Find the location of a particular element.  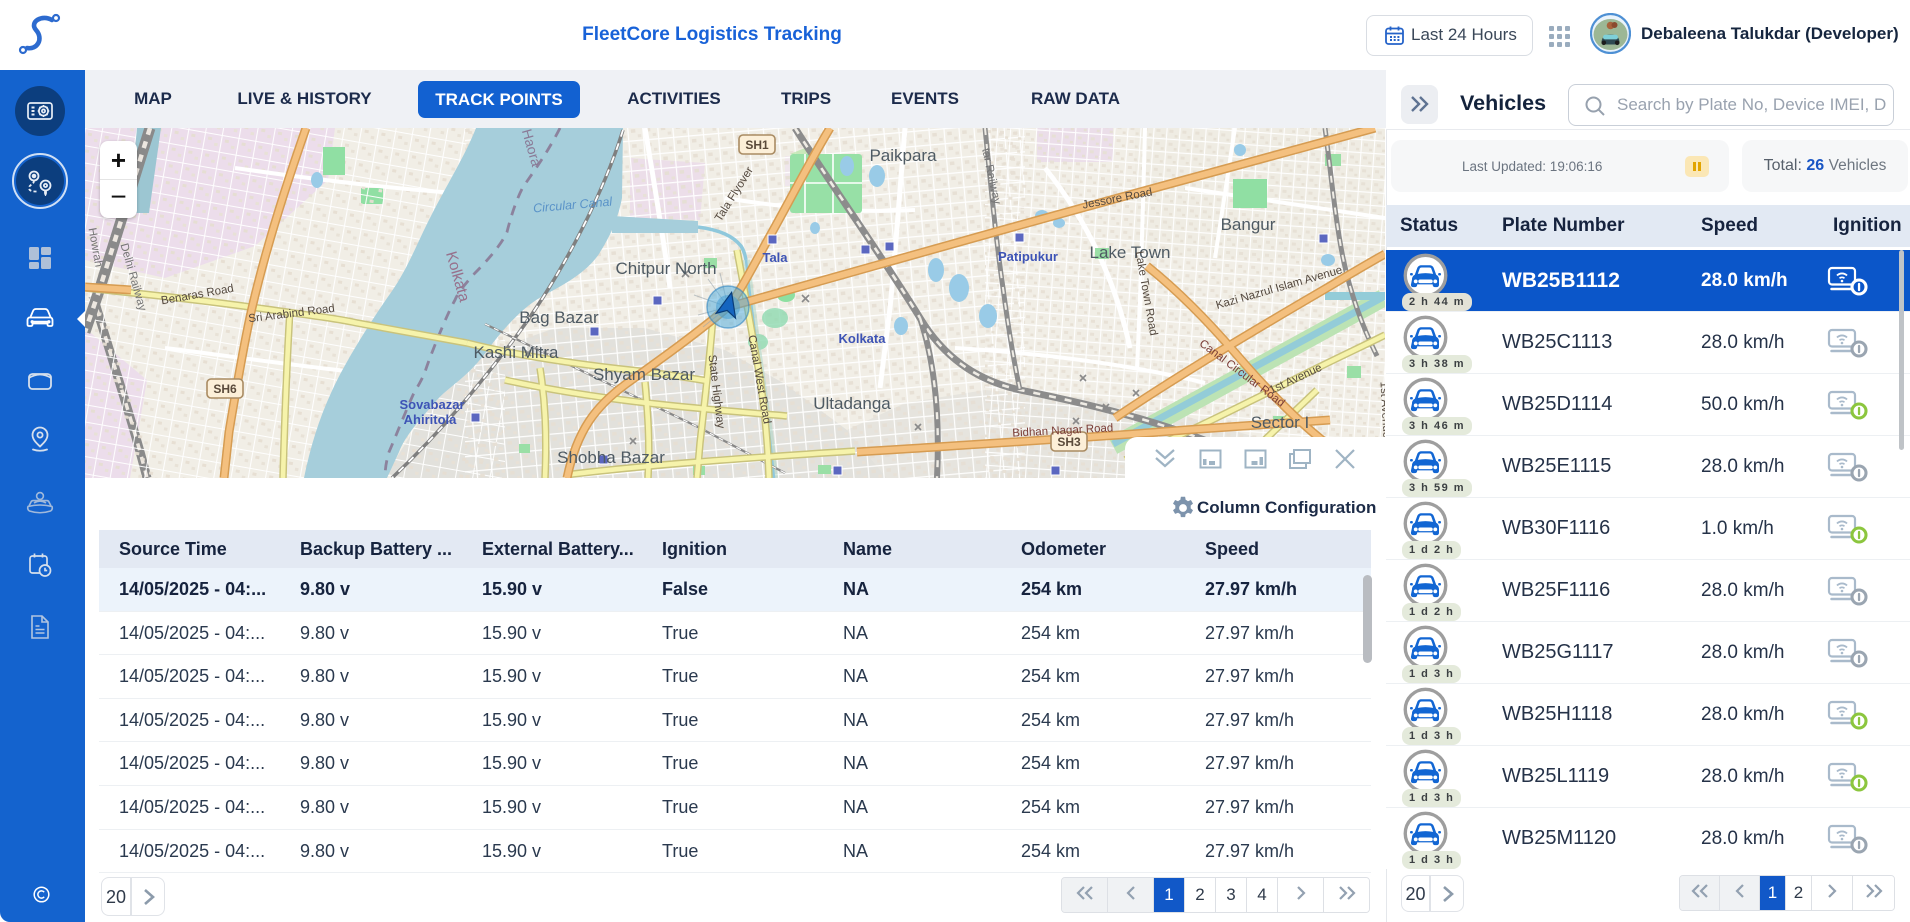

svg-text: Paikpara is located at coordinates (903, 155).